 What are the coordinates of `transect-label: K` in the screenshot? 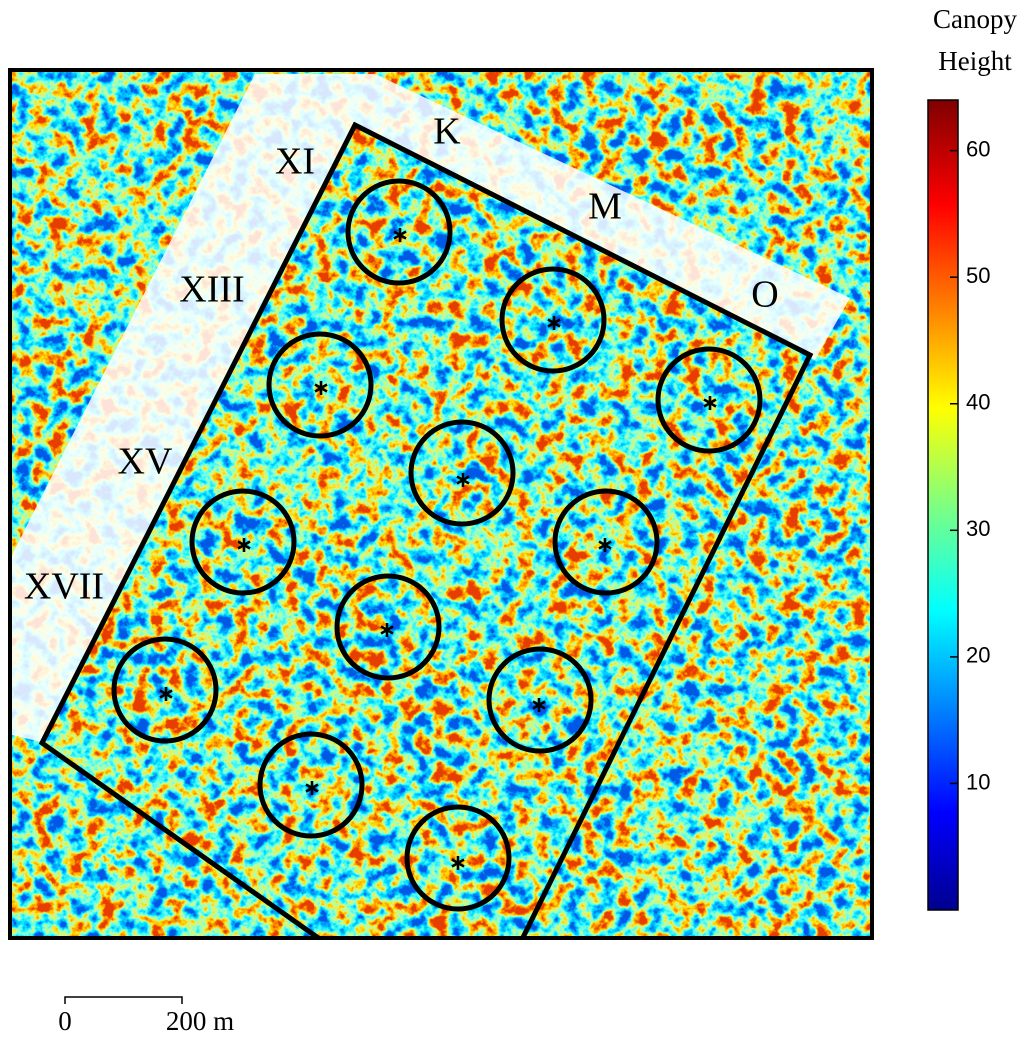 It's located at (447, 132).